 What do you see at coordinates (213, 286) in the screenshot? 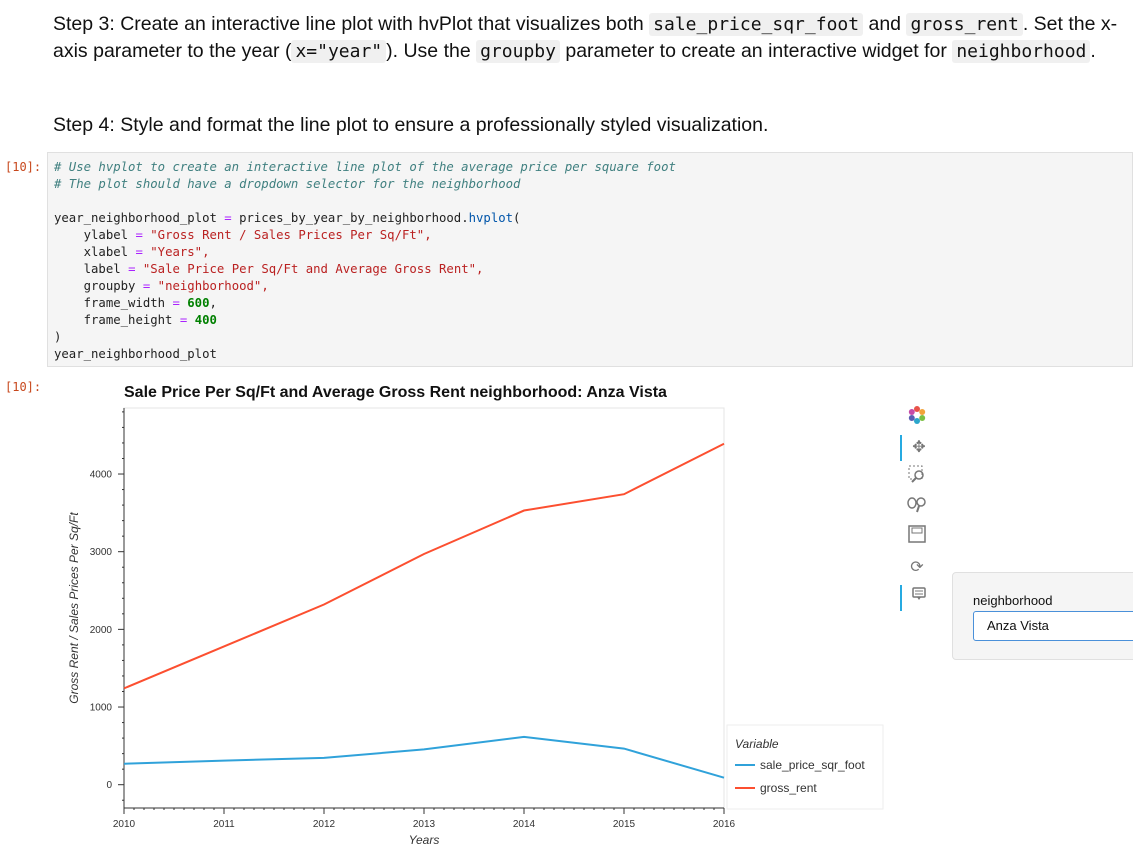
I see `code-arg-value: "neighborhood",` at bounding box center [213, 286].